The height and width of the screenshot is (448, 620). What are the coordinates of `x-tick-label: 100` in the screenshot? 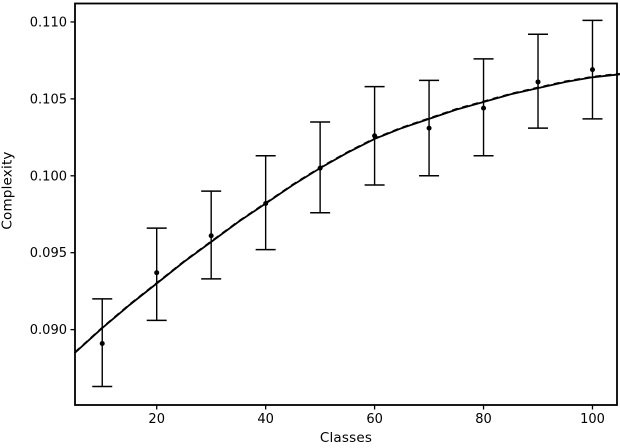 It's located at (592, 419).